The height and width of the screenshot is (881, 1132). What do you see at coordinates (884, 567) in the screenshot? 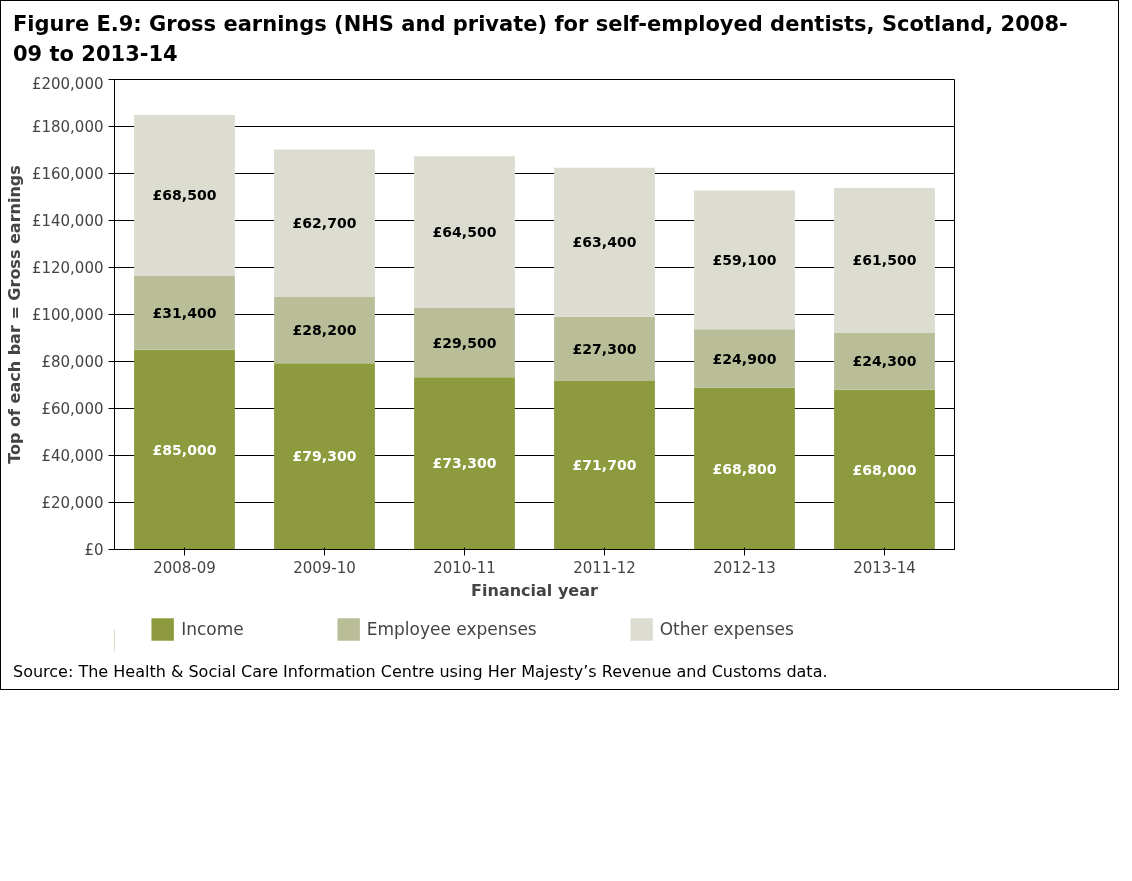
I see `x-tick-label: 2013-14` at bounding box center [884, 567].